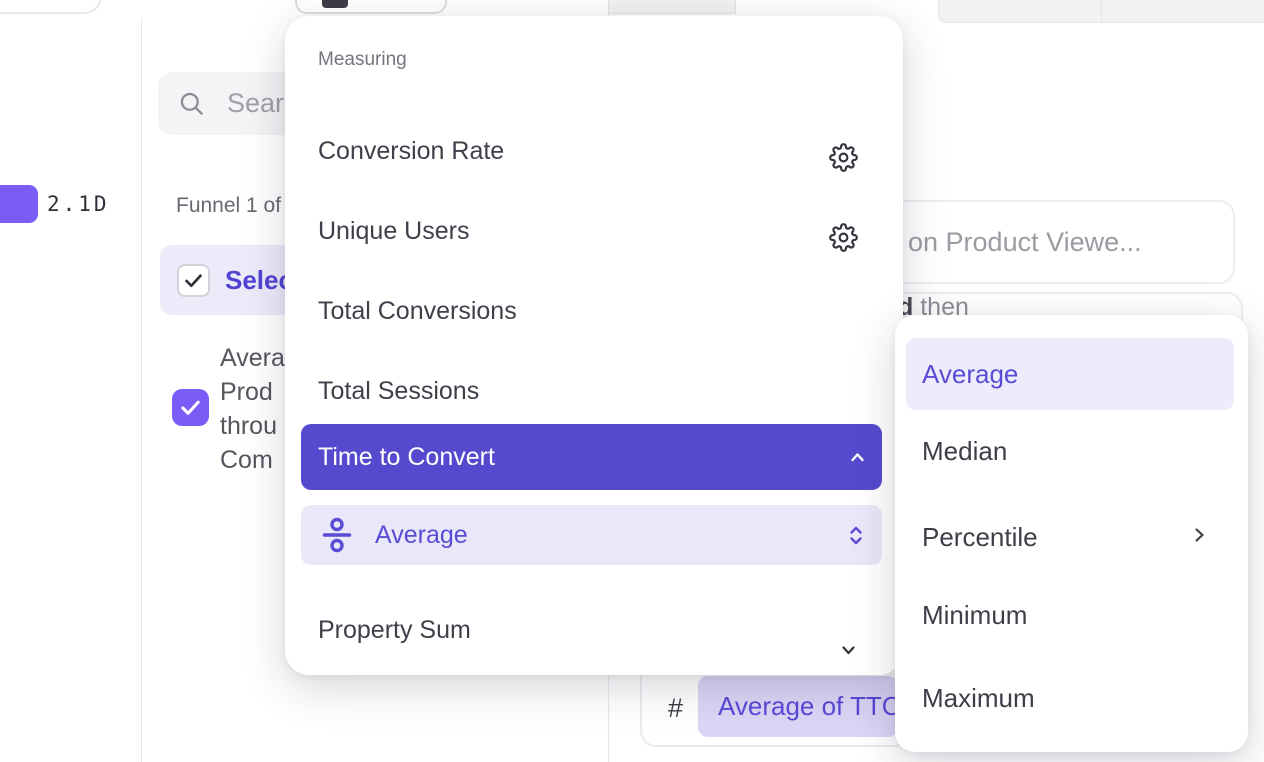 Image resolution: width=1264 pixels, height=762 pixels. What do you see at coordinates (141, 390) in the screenshot?
I see `left-pane-divider` at bounding box center [141, 390].